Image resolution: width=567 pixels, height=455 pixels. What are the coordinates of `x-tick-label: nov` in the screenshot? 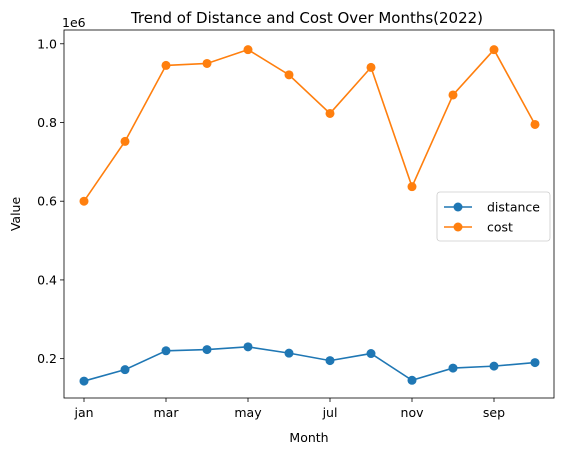 It's located at (413, 412).